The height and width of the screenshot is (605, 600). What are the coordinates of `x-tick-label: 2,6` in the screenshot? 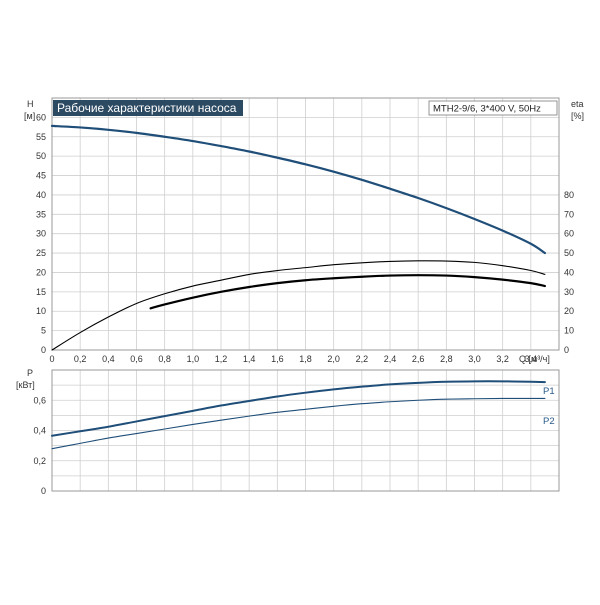 It's located at (418, 359).